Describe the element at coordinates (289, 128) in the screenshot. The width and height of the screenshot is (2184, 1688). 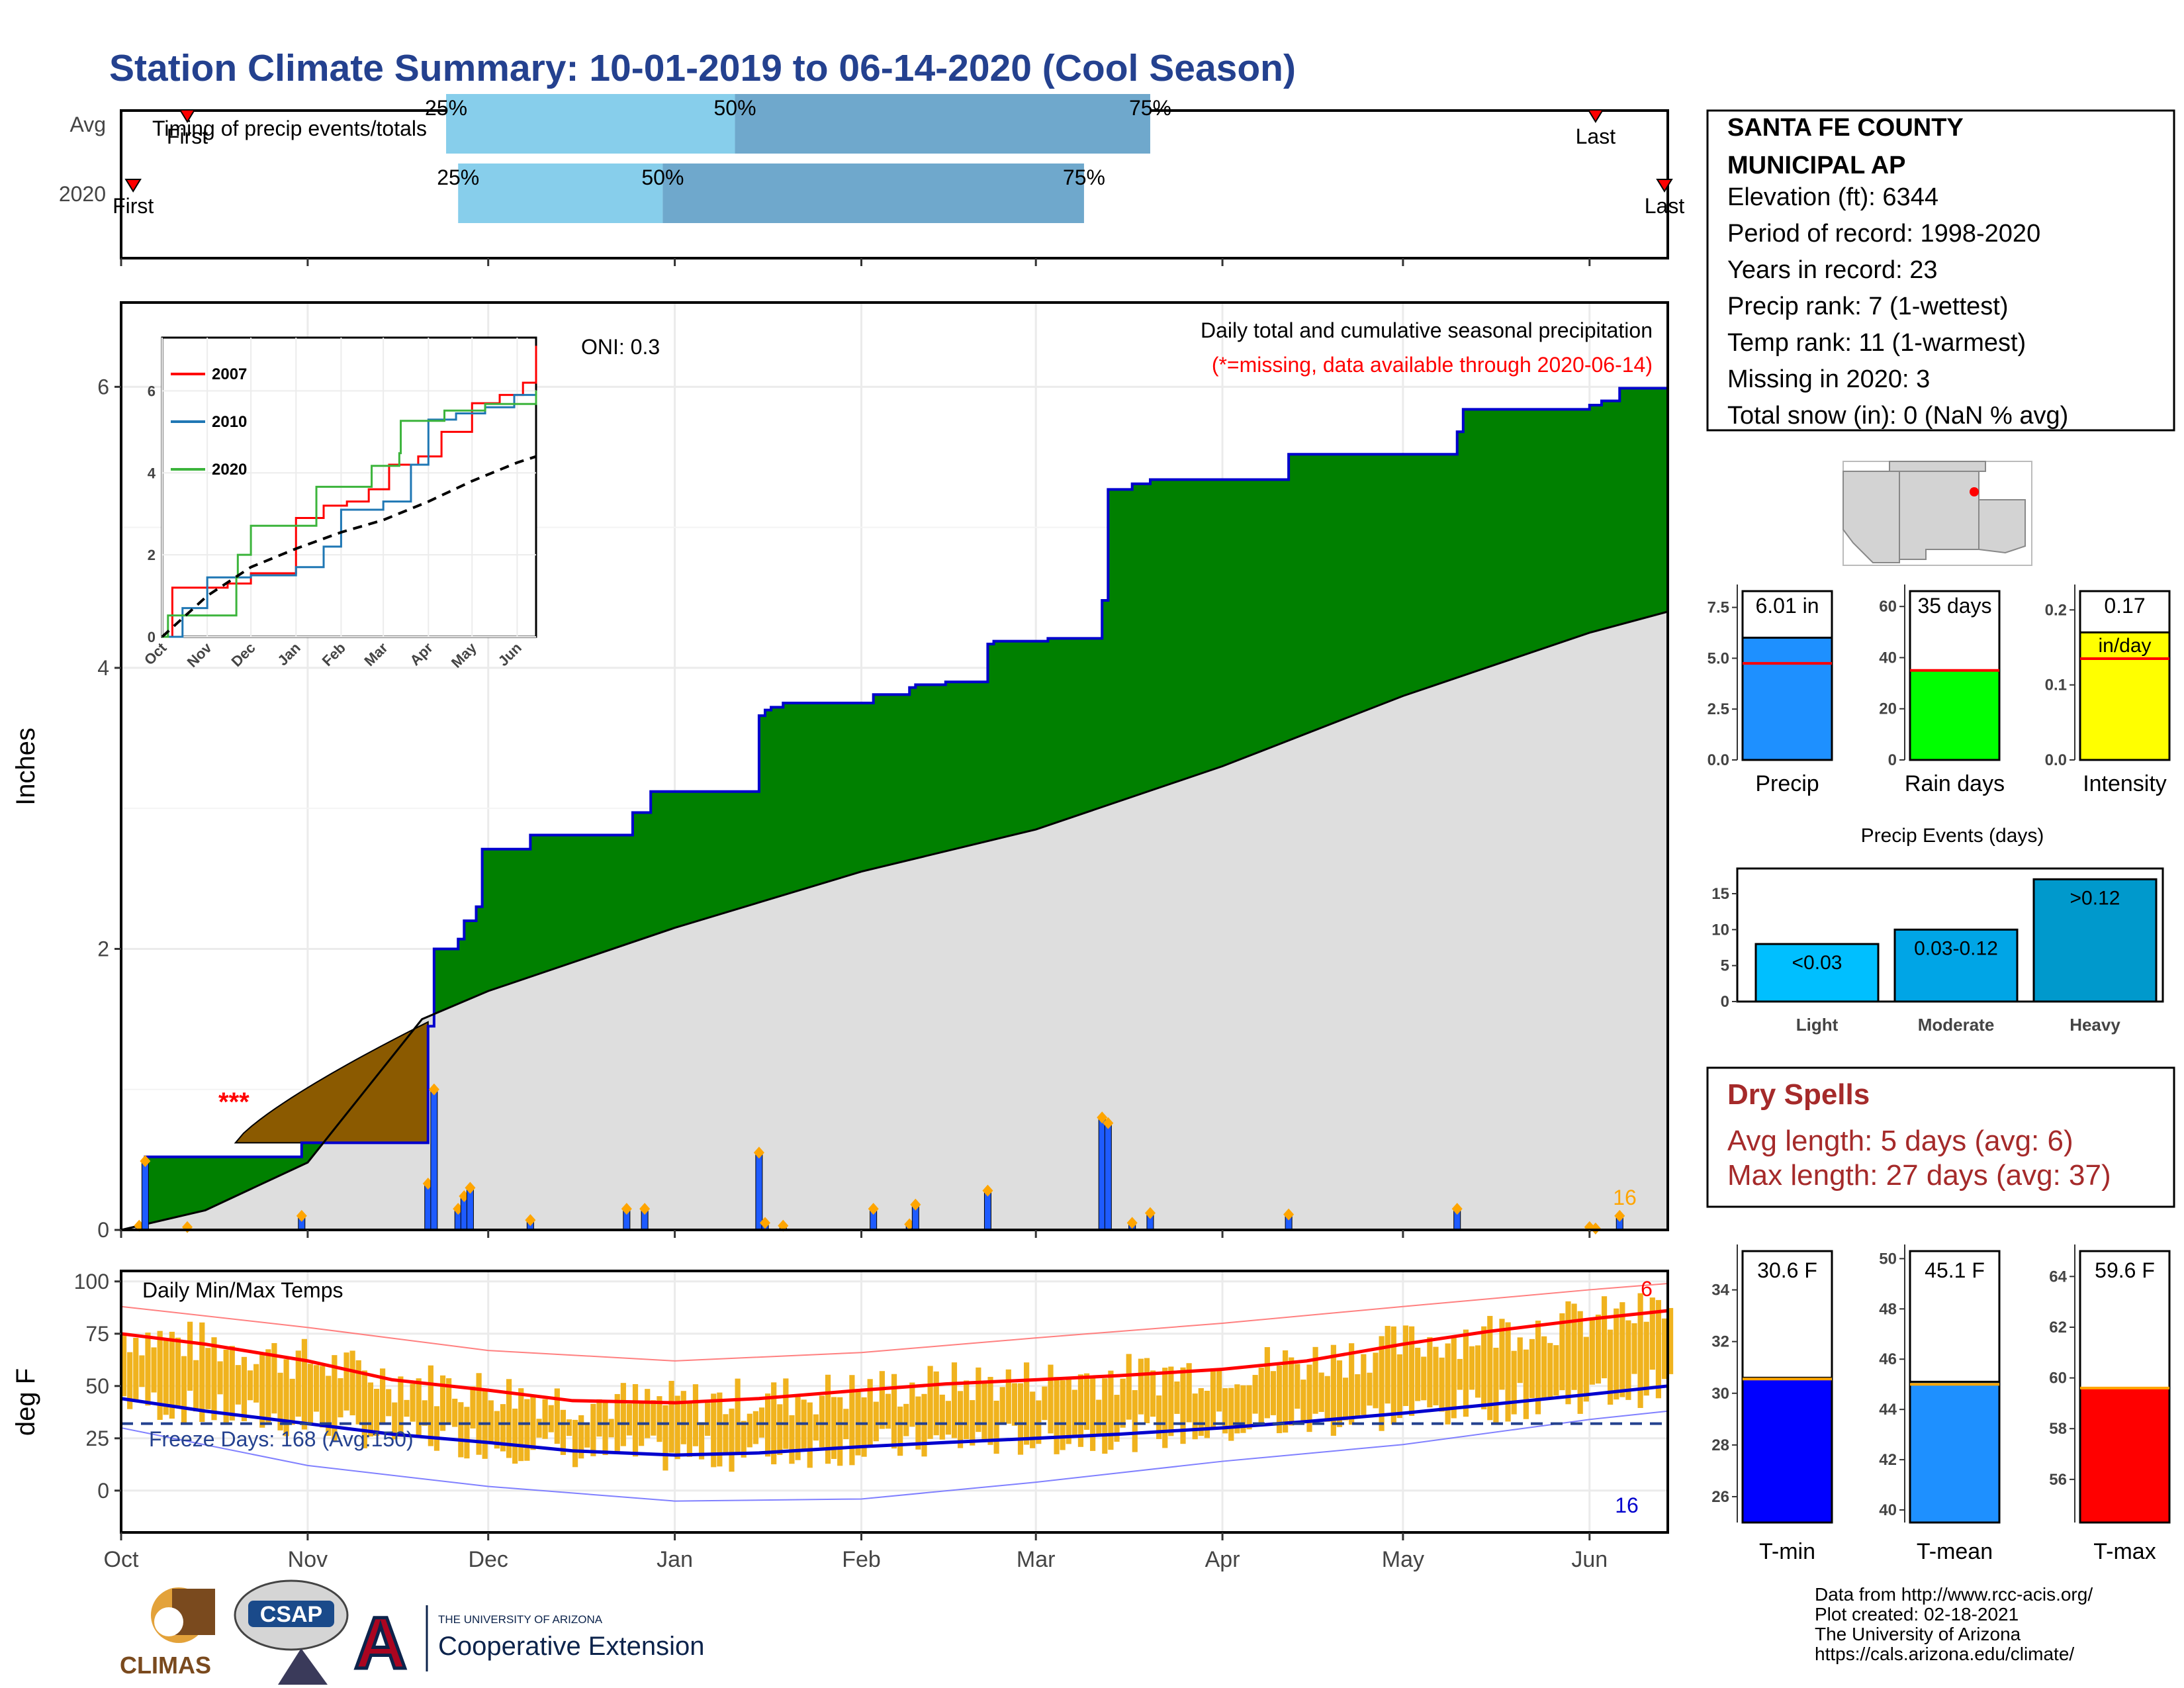
I see `timing-label: Timing of precip events/totals` at that location.